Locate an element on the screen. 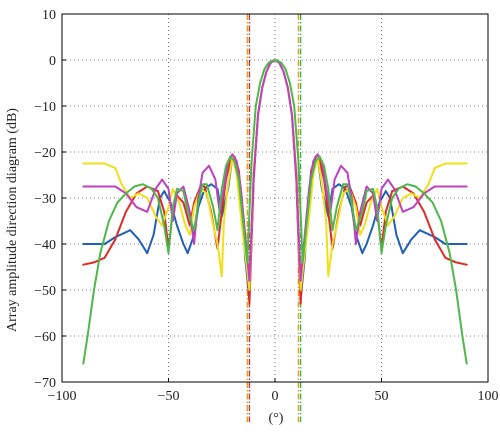 This screenshot has width=500, height=436. y-tick-label: −10 is located at coordinates (45, 107).